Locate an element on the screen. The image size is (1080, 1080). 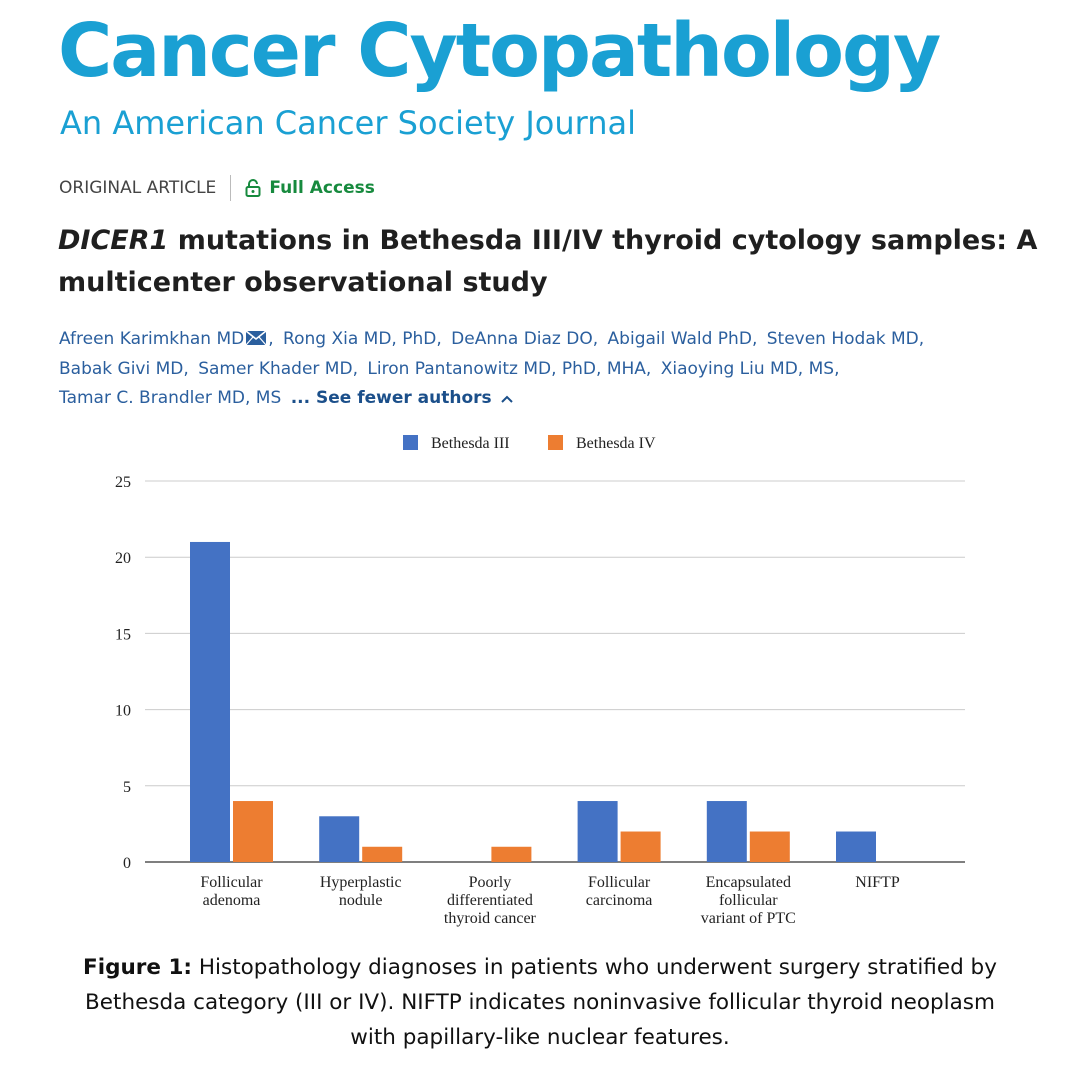
y-tick-label: 20 is located at coordinates (123, 558).